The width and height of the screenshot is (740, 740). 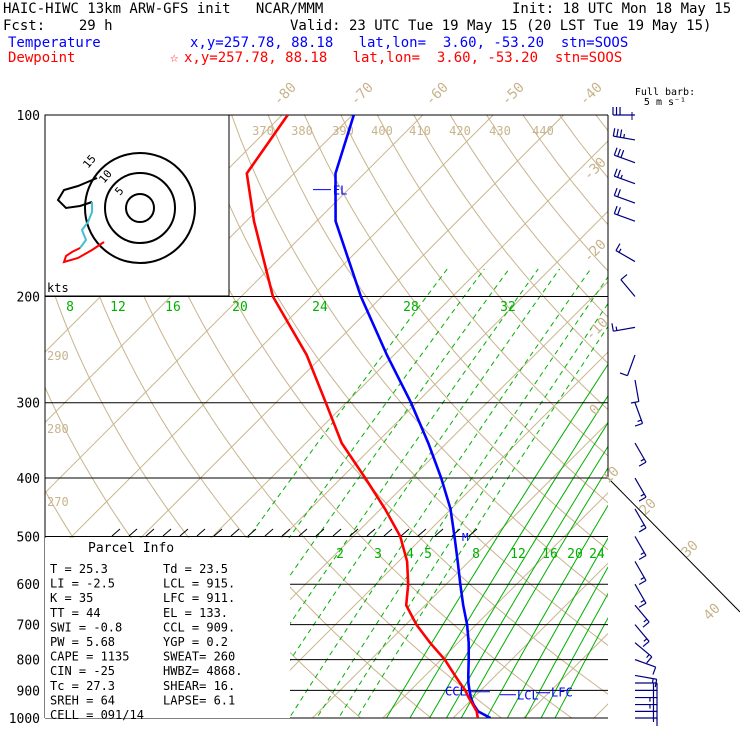 I want to click on parcel-value-right: CCL = 909., so click(x=199, y=627).